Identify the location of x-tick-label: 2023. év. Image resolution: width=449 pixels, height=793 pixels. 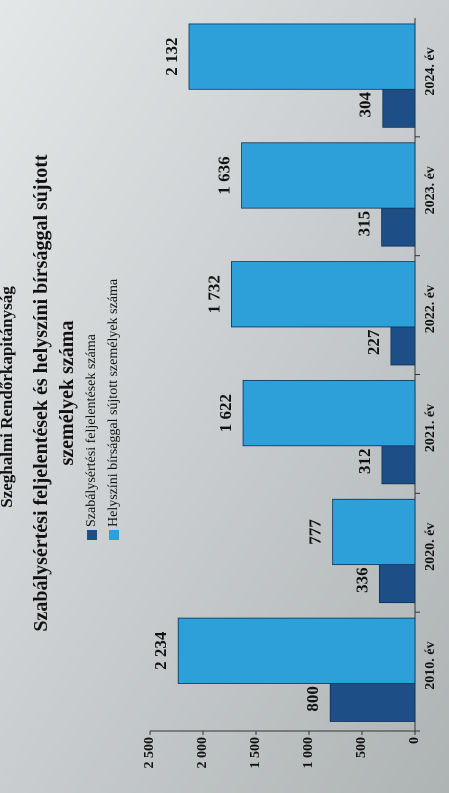
(430, 190).